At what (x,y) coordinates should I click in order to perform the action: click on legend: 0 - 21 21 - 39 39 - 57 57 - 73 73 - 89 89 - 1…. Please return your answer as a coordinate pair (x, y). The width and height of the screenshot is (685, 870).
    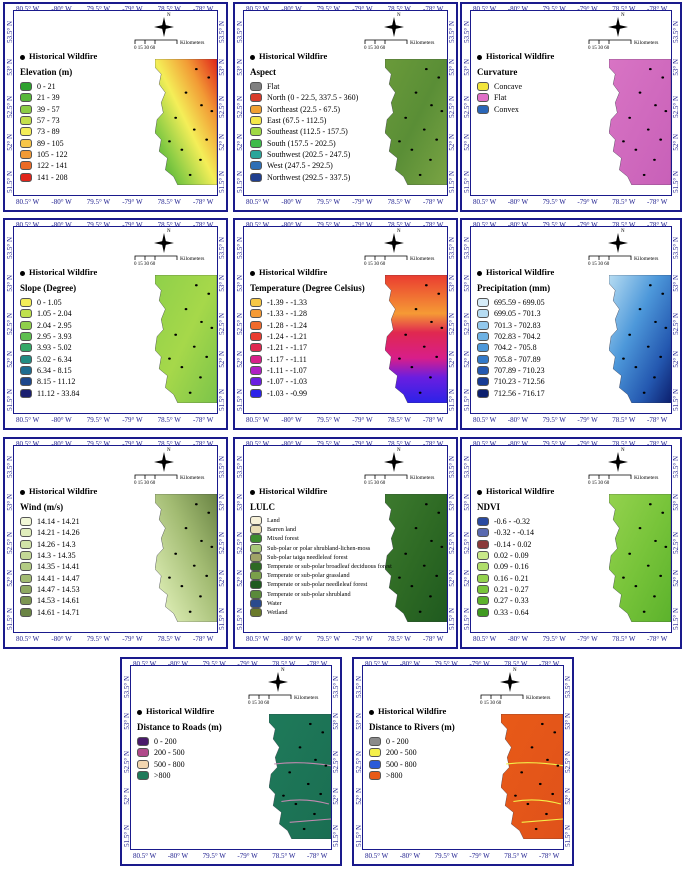
    Looking at the image, I should click on (44, 132).